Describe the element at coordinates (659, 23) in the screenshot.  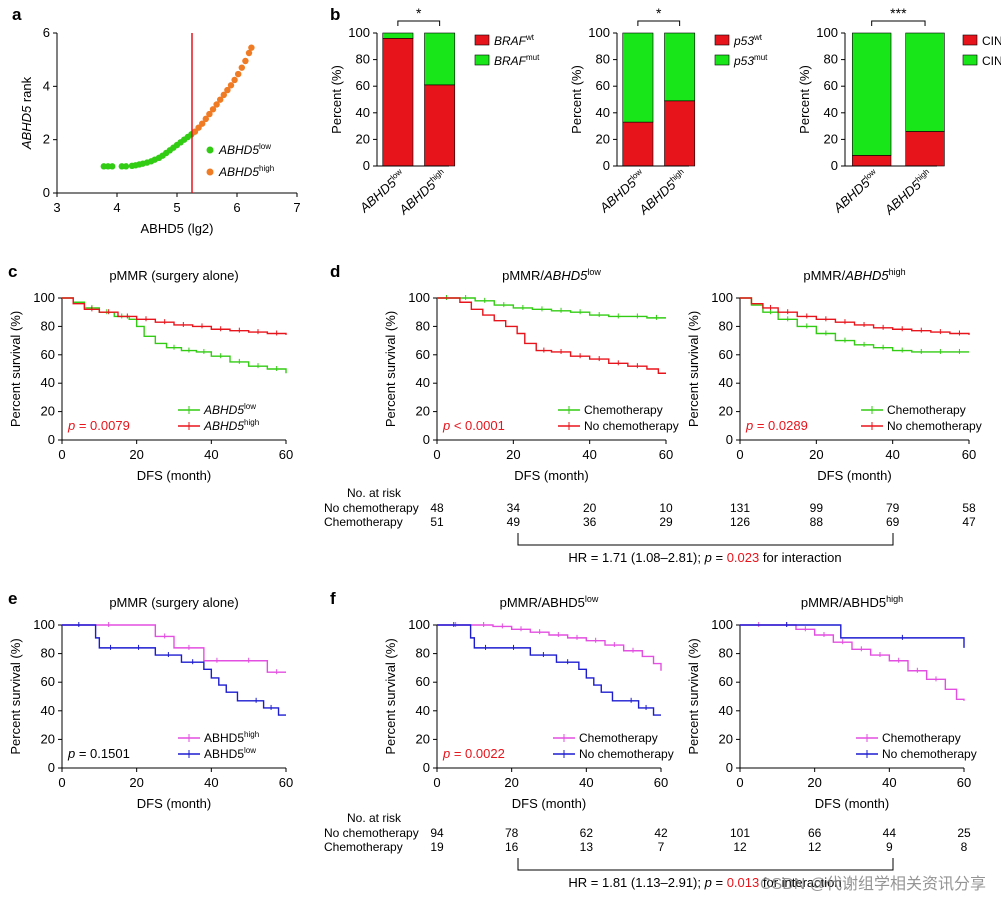
I see `significance-bracket` at that location.